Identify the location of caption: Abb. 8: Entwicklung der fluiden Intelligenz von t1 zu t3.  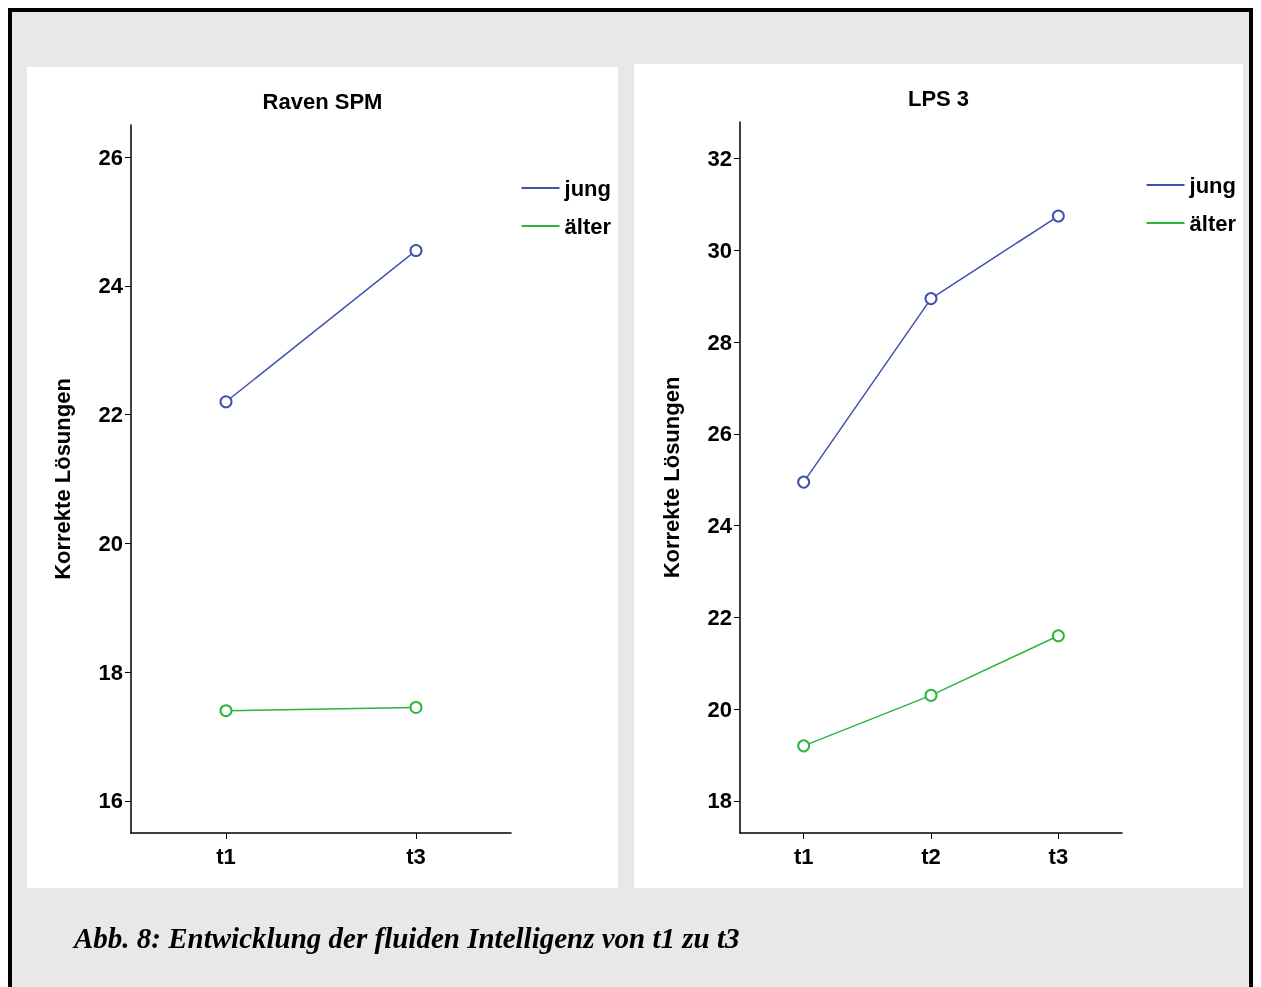
(407, 938).